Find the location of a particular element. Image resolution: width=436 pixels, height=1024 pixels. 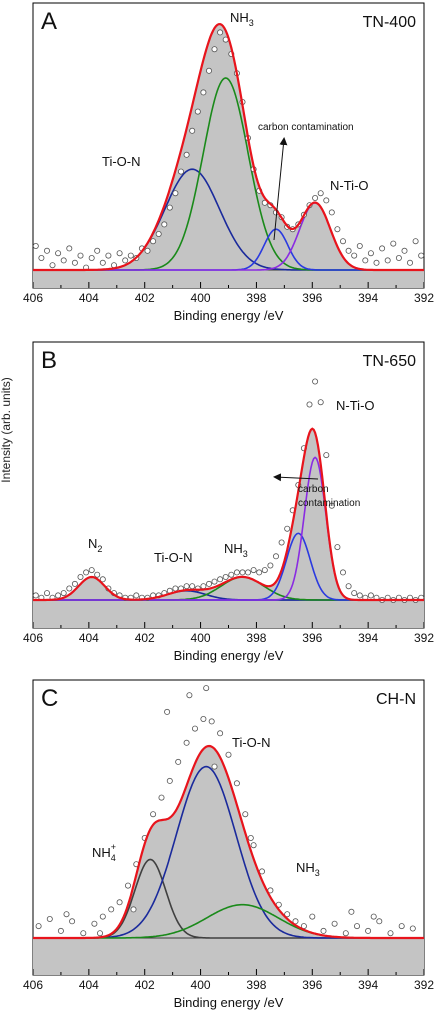

sample-label: CH-N is located at coordinates (396, 699).